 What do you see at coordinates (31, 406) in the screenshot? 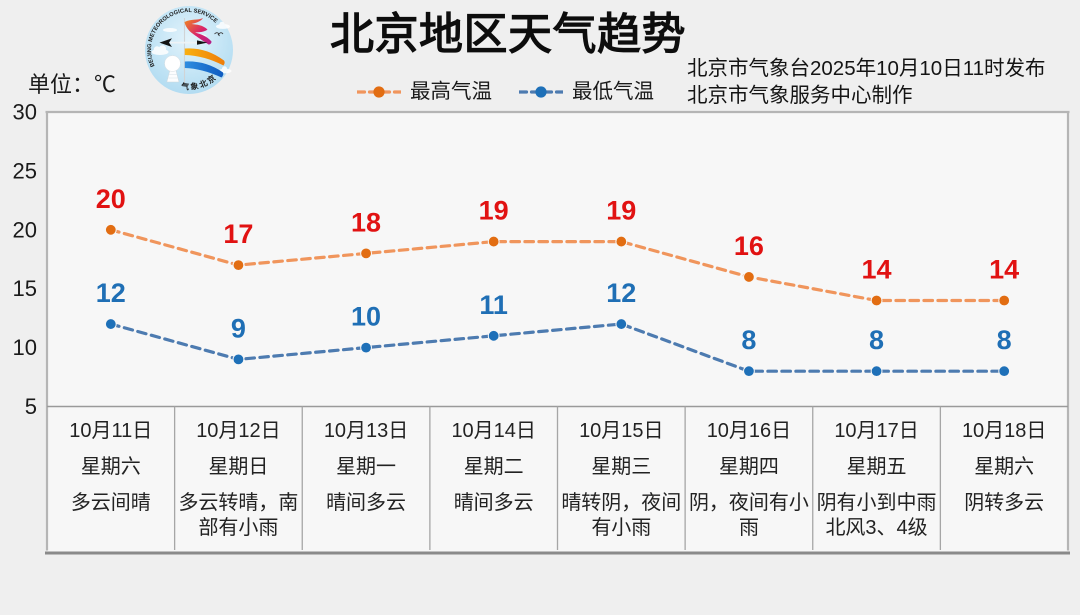
I see `y-axis-tick-label: 5` at bounding box center [31, 406].